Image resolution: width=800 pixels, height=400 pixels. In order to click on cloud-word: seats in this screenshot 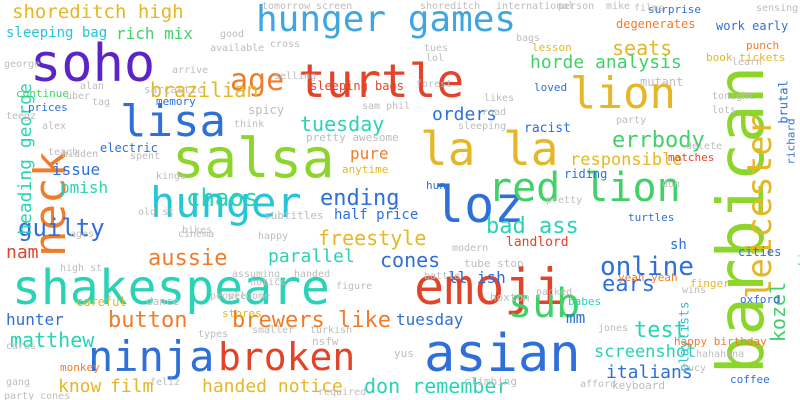, I will do `click(642, 48)`.